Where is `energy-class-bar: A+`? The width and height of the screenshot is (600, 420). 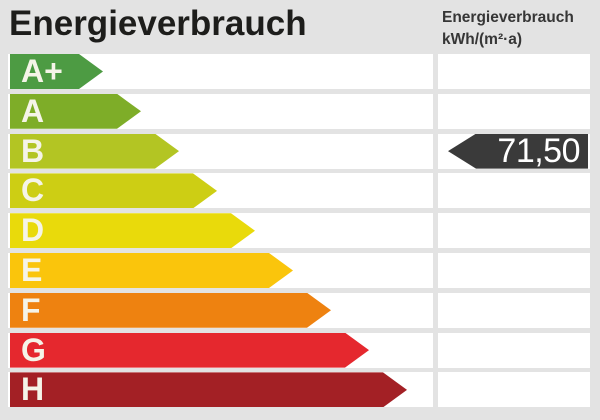 energy-class-bar: A+ is located at coordinates (56, 71).